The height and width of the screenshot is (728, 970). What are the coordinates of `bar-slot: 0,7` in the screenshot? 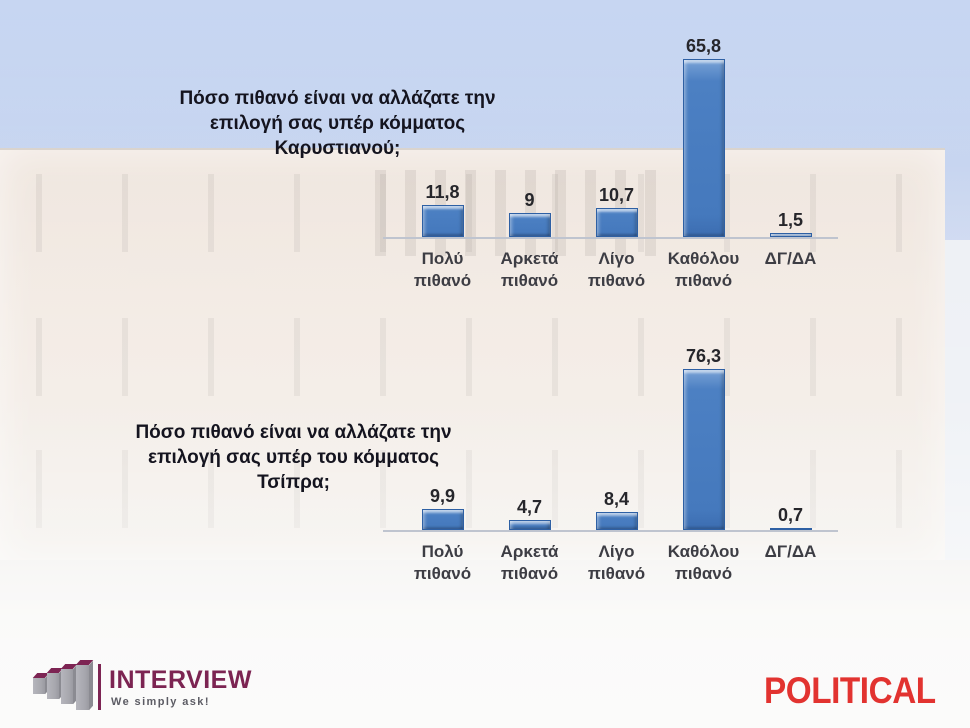 It's located at (790, 435).